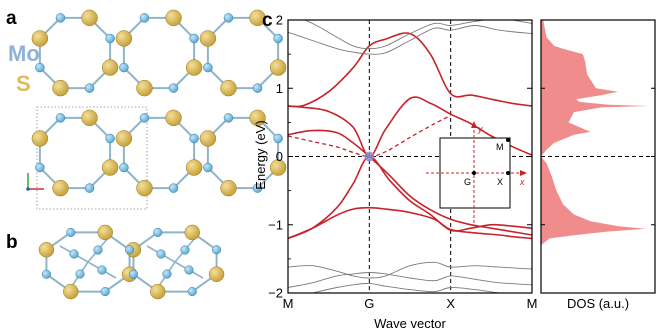  I want to click on kpoint-label-M: M, so click(288, 303).